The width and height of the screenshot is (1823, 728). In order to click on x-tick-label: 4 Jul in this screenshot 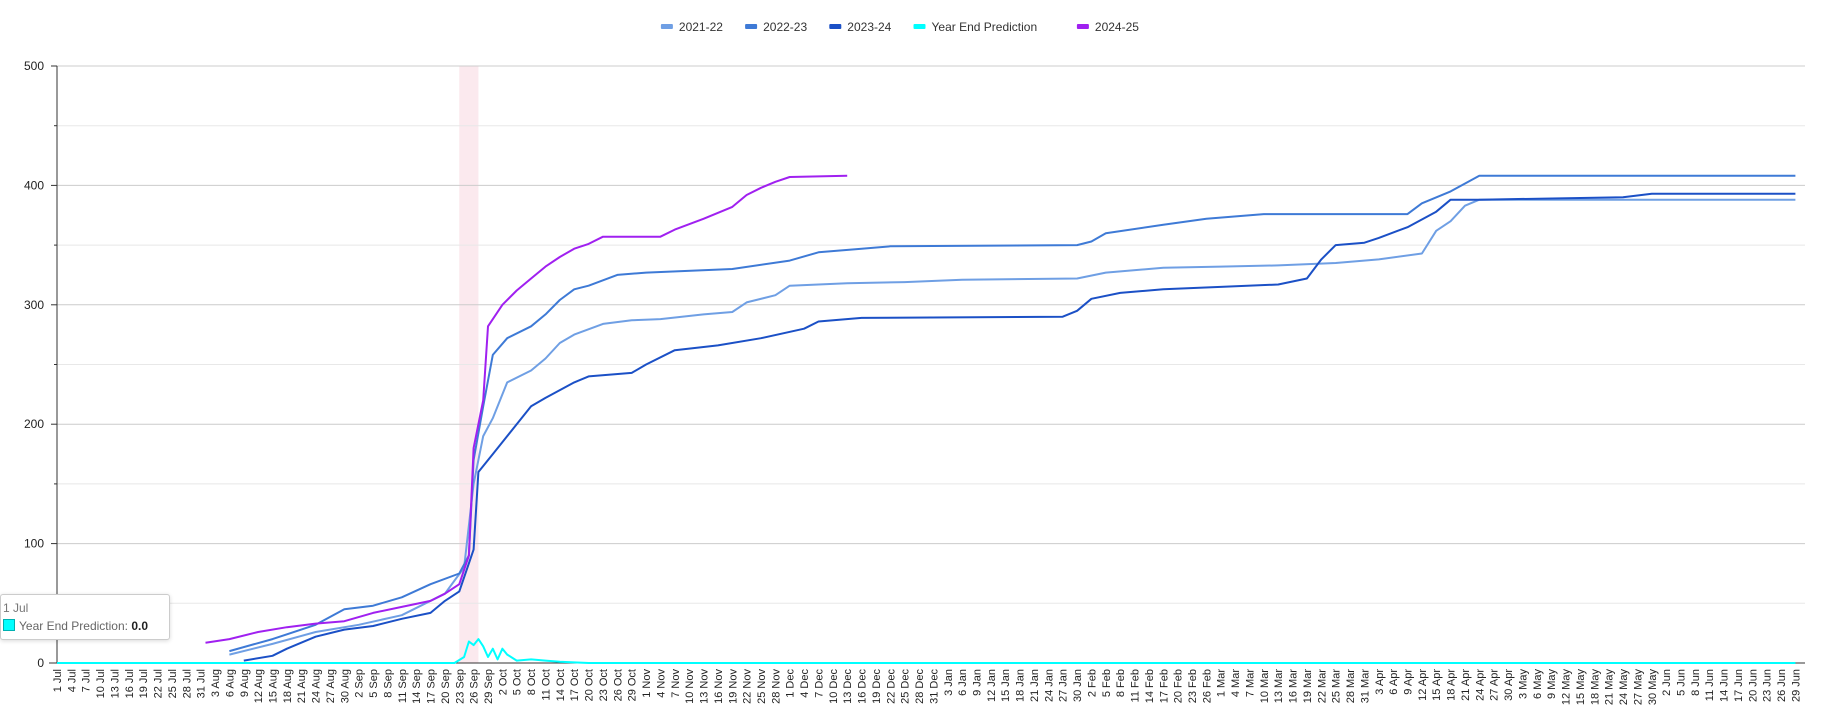, I will do `click(72, 680)`.